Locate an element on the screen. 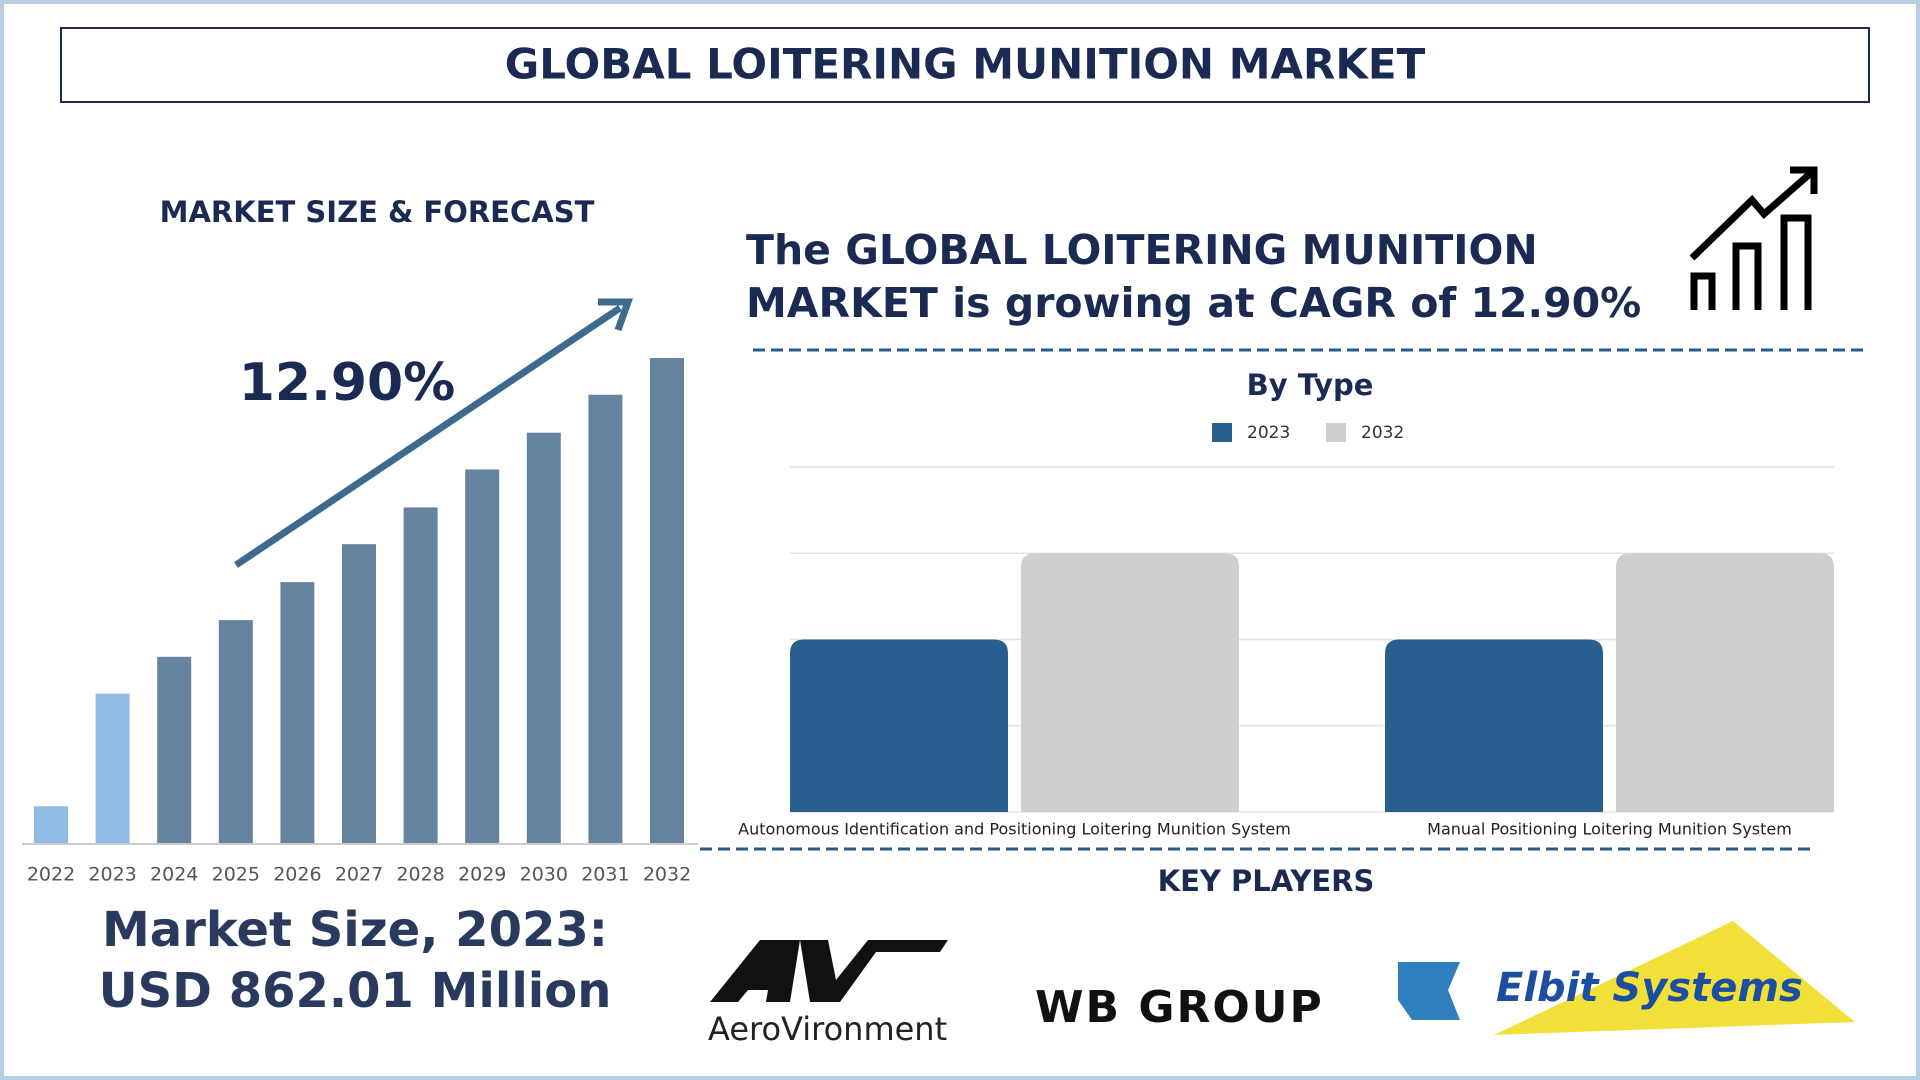 The image size is (1920, 1080). x-tick-label: 2032 is located at coordinates (667, 875).